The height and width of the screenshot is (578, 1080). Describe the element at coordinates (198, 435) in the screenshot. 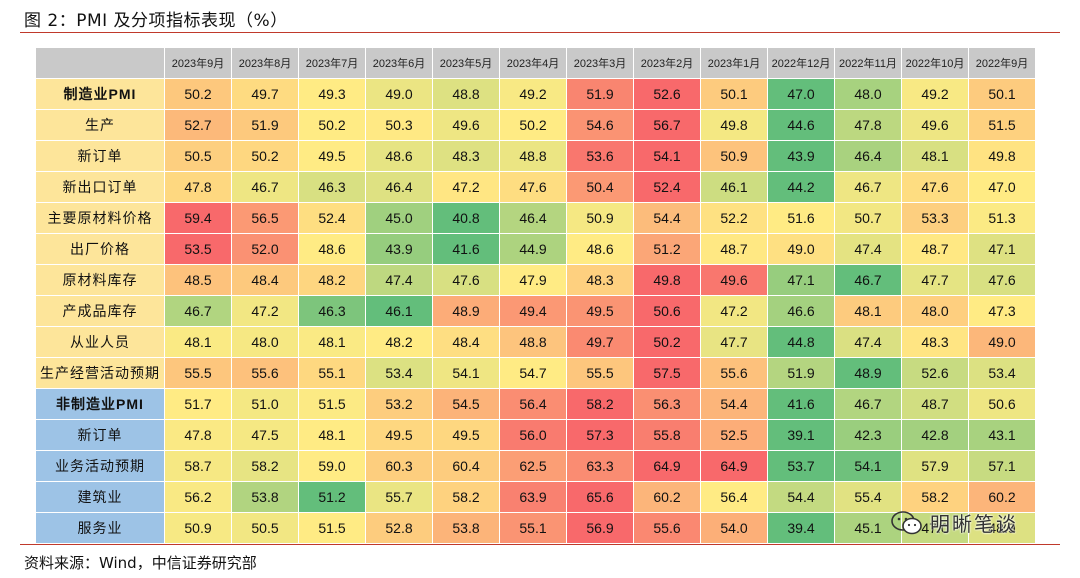

I see `value-cell: 47.8` at that location.